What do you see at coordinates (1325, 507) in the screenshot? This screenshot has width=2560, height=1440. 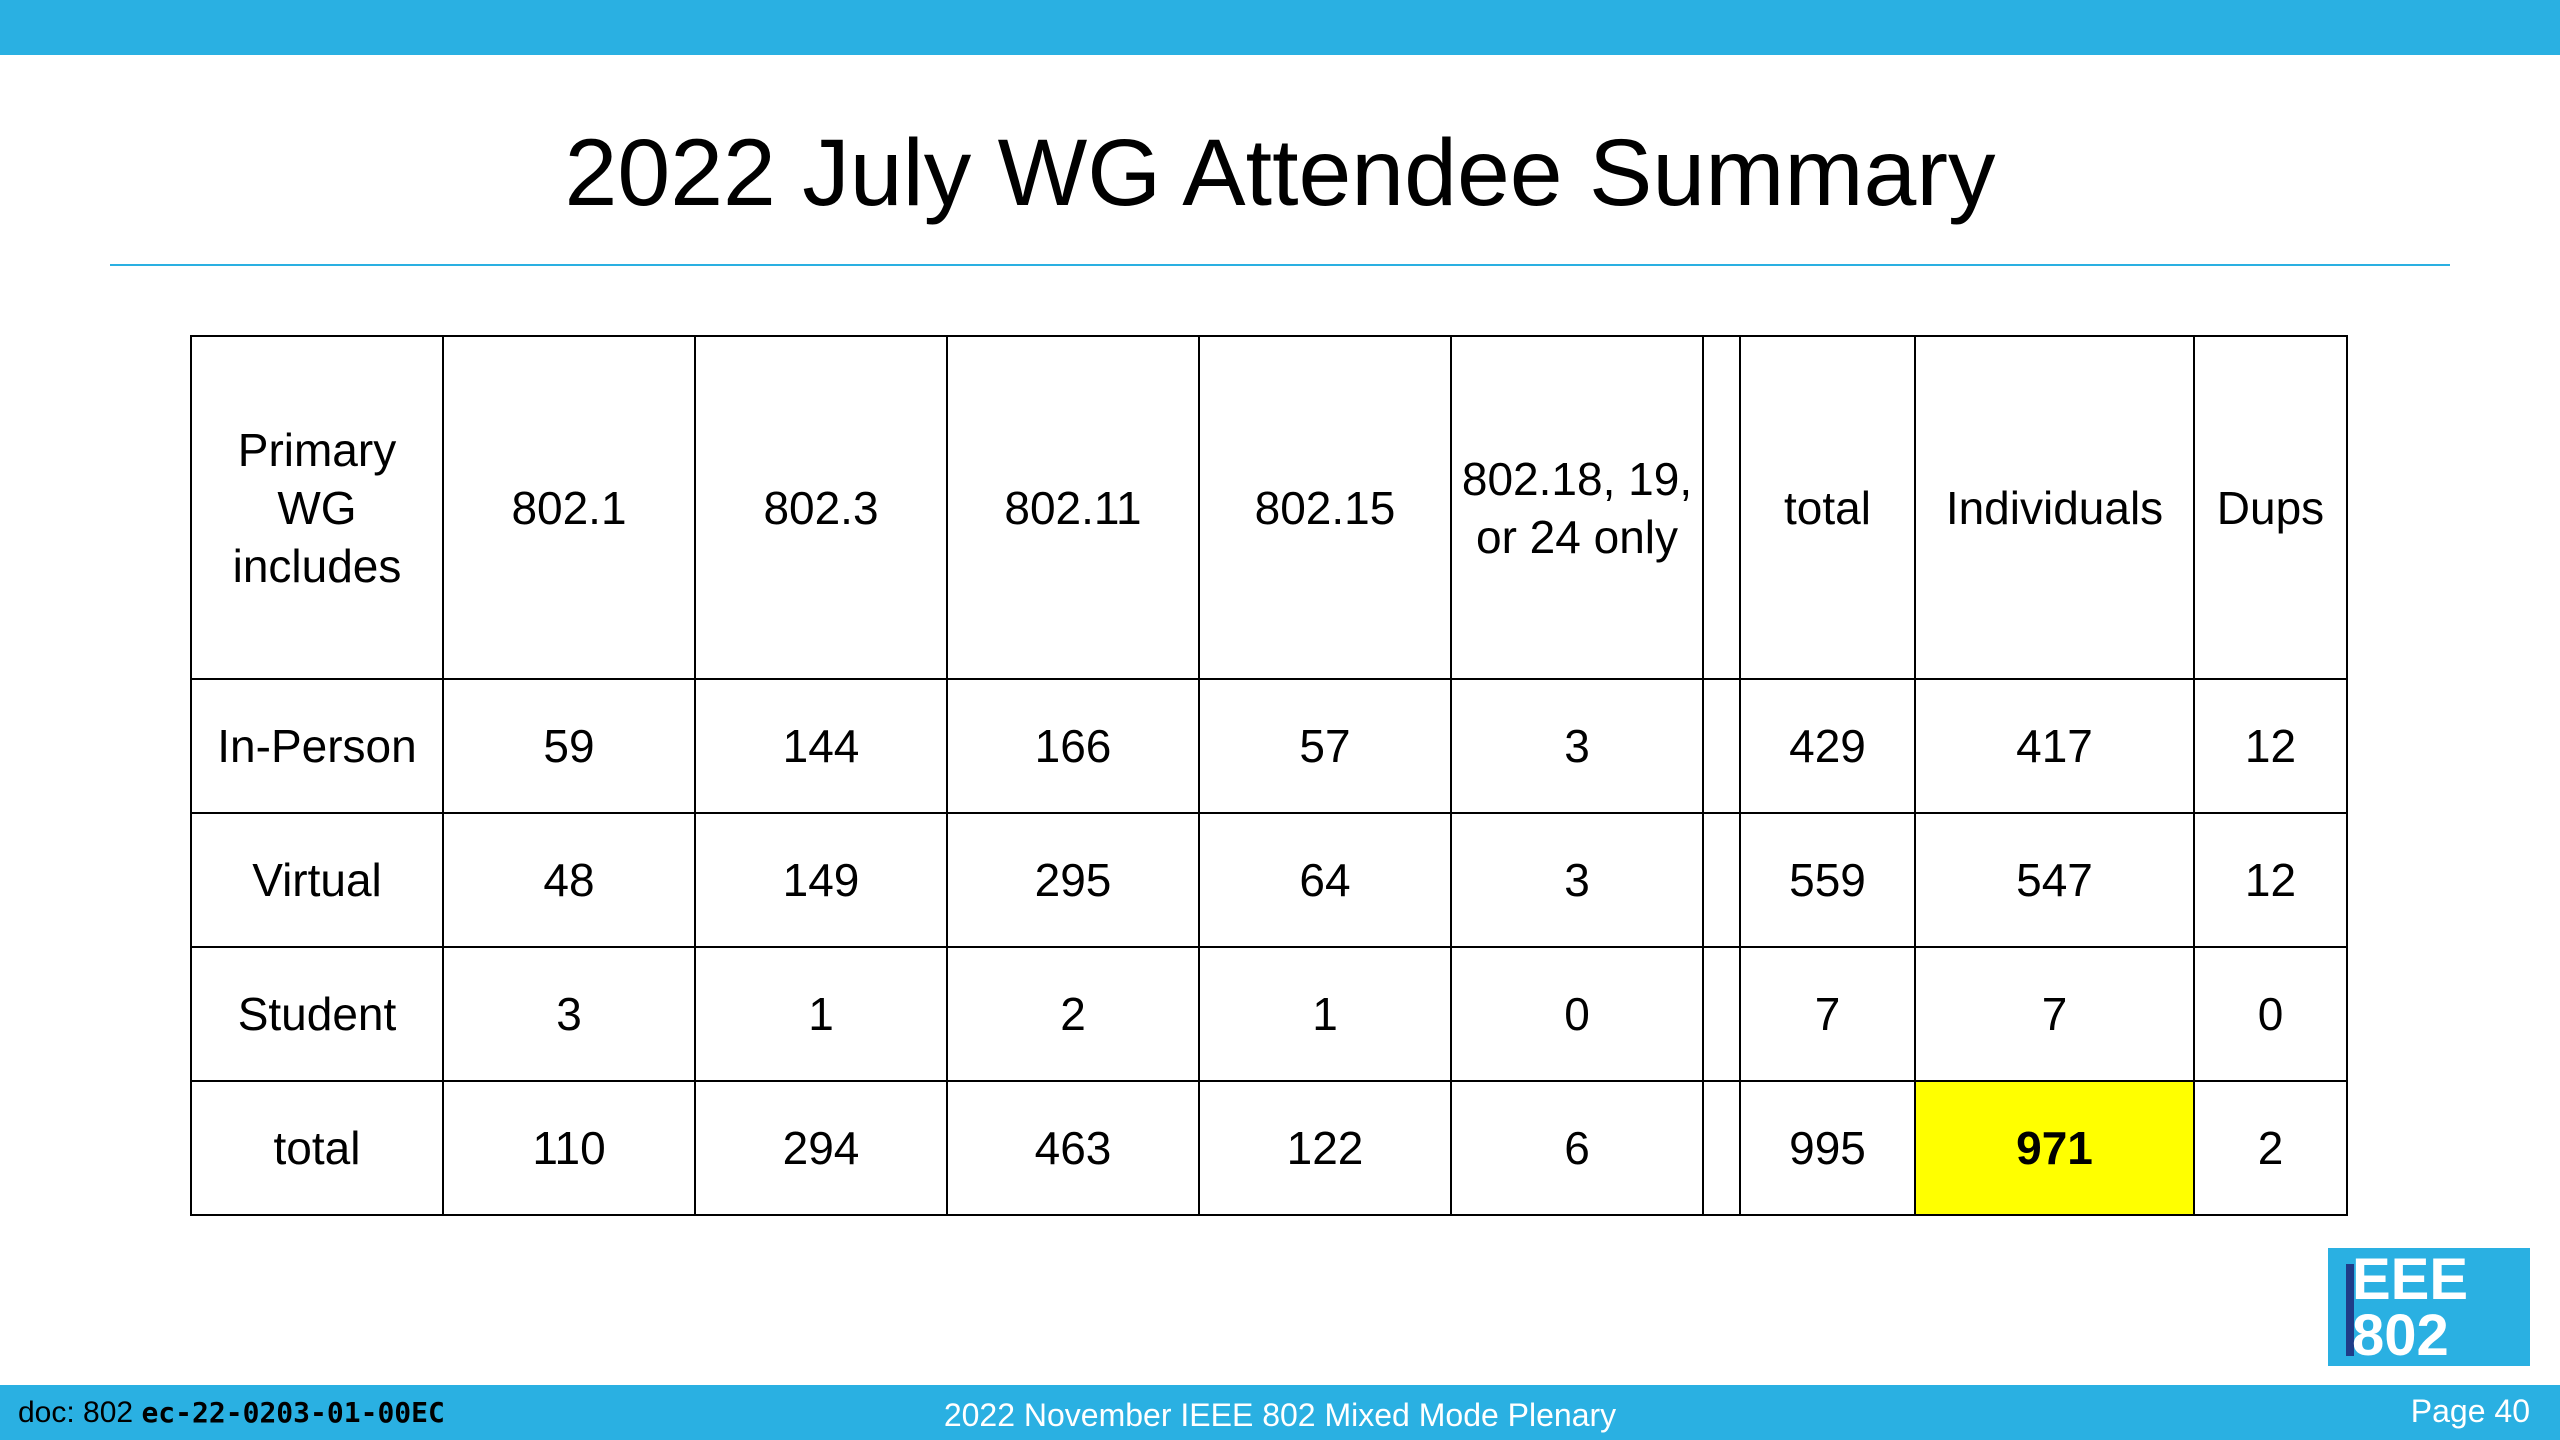 I see `header-802-15: 802.15` at bounding box center [1325, 507].